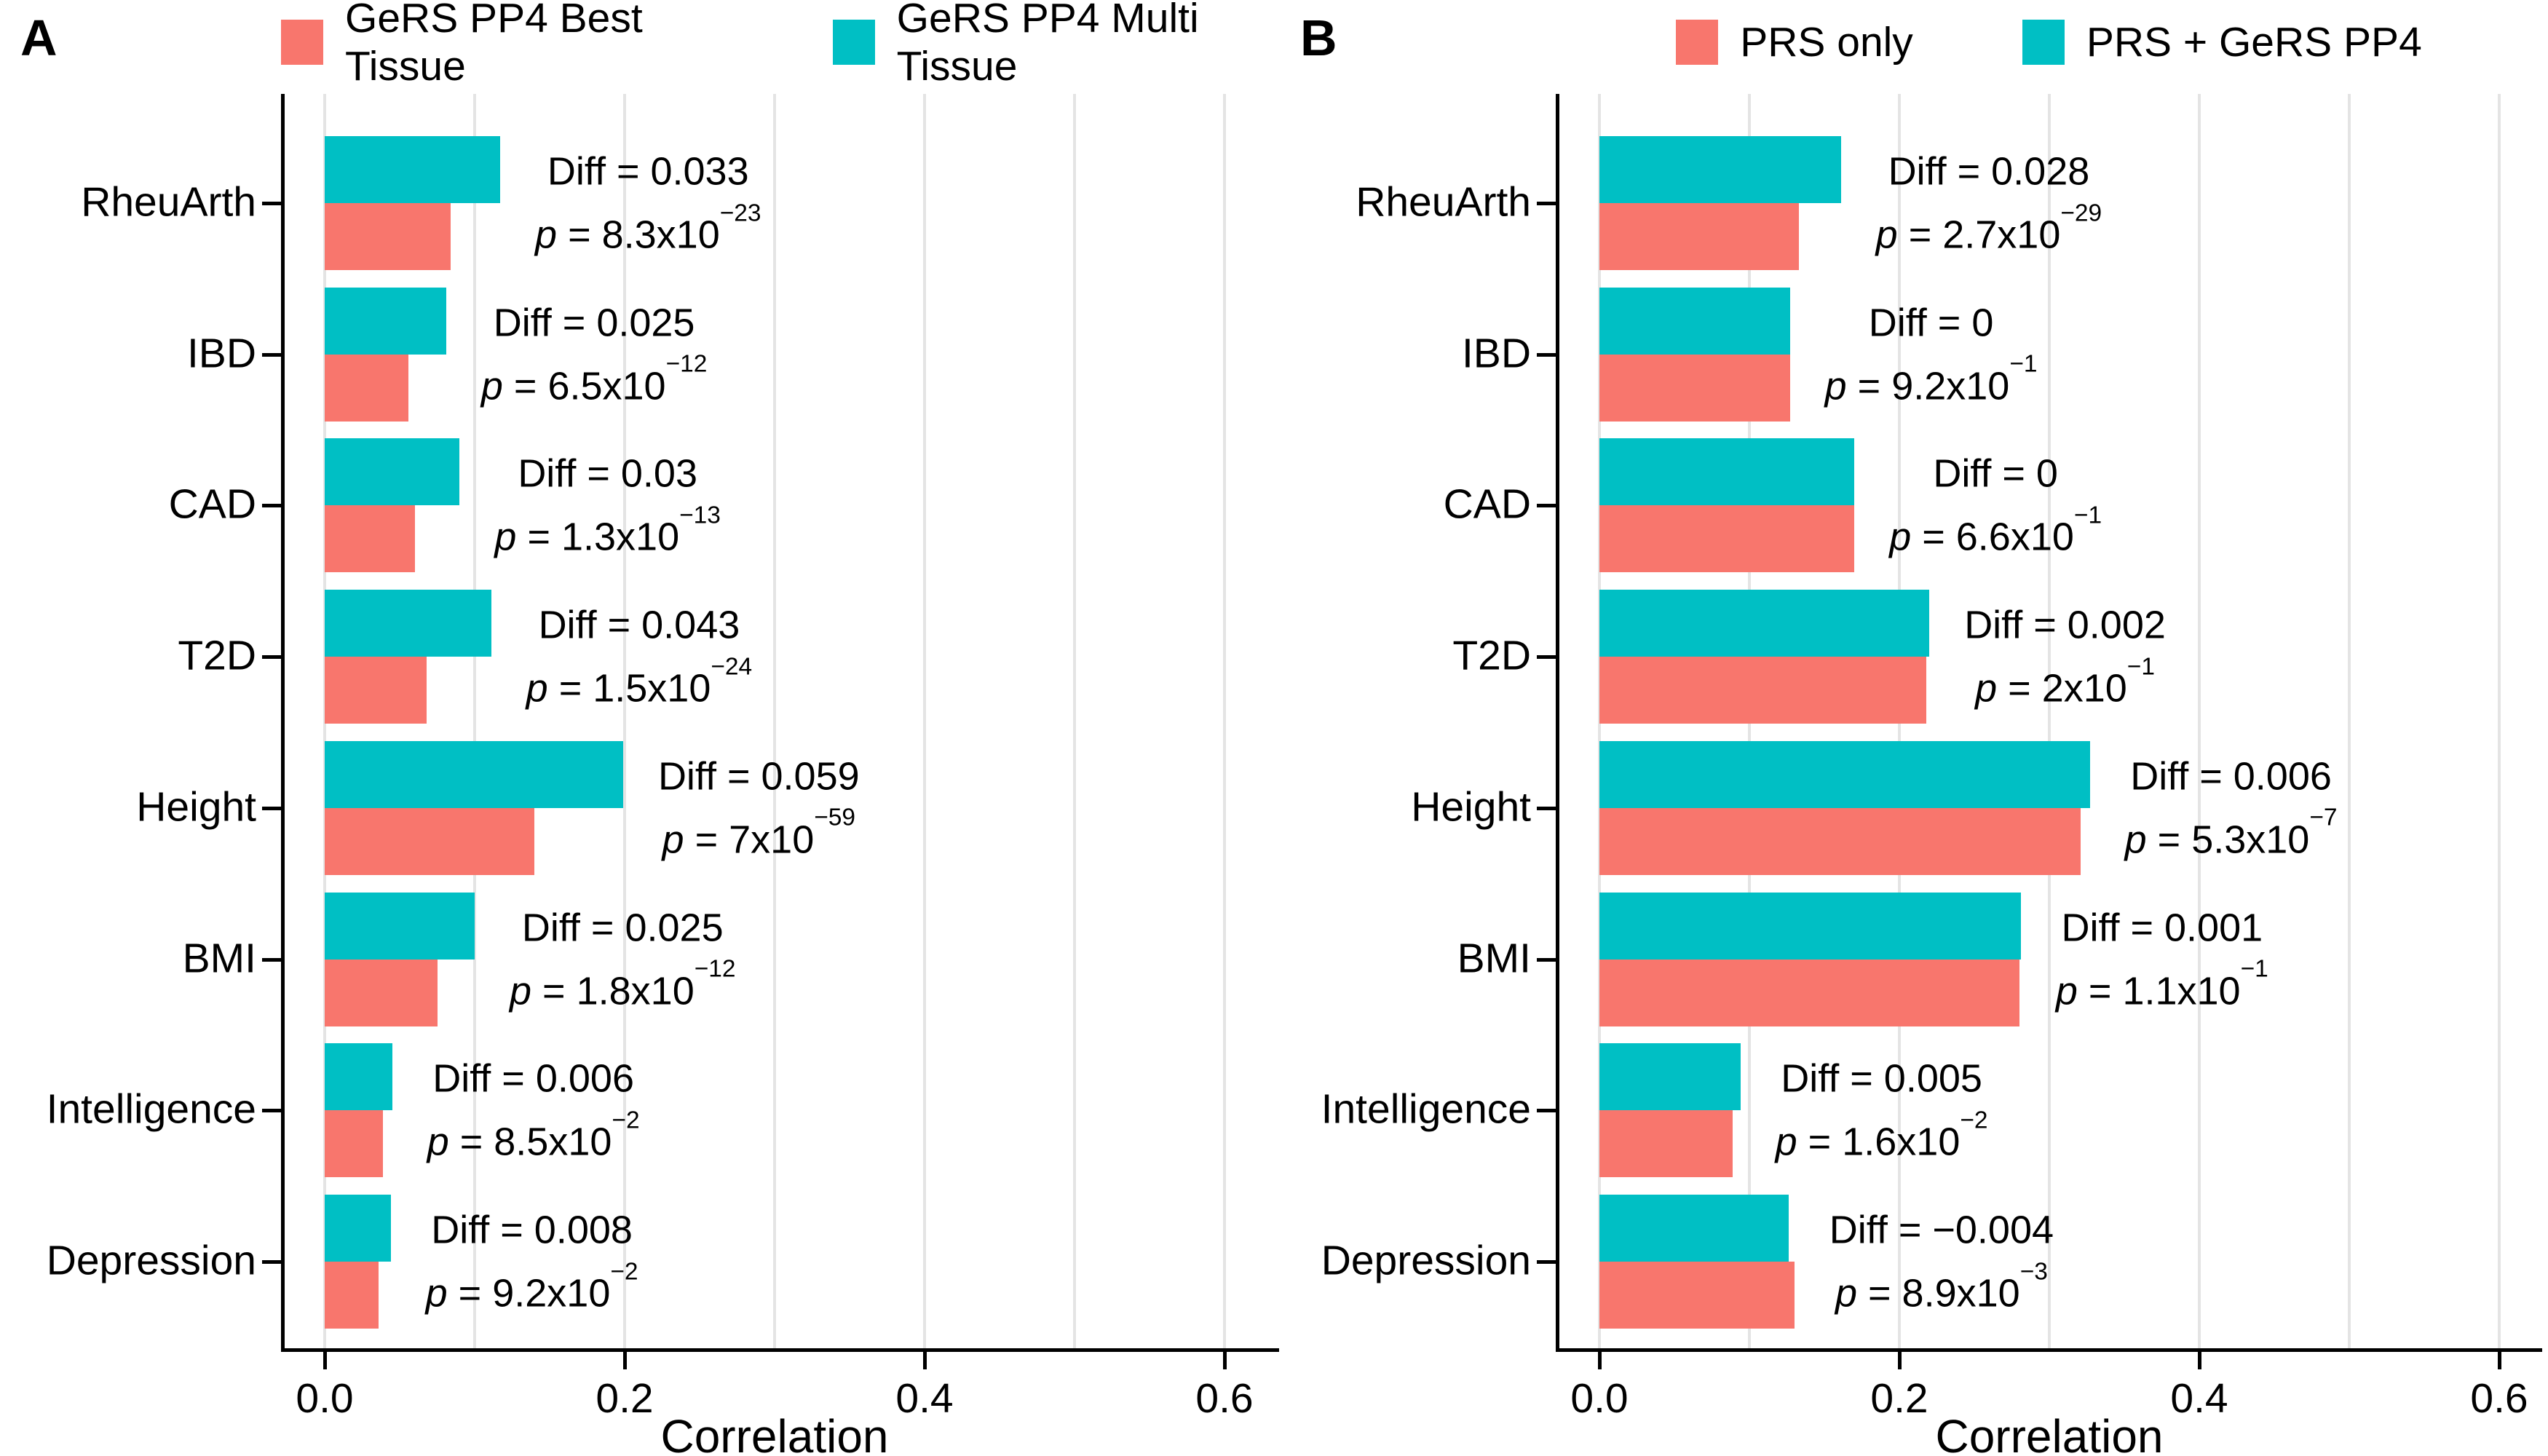 Image resolution: width=2548 pixels, height=1456 pixels. What do you see at coordinates (502, 45) in the screenshot?
I see `legend-item: GeRS PP4 Best Tissue` at bounding box center [502, 45].